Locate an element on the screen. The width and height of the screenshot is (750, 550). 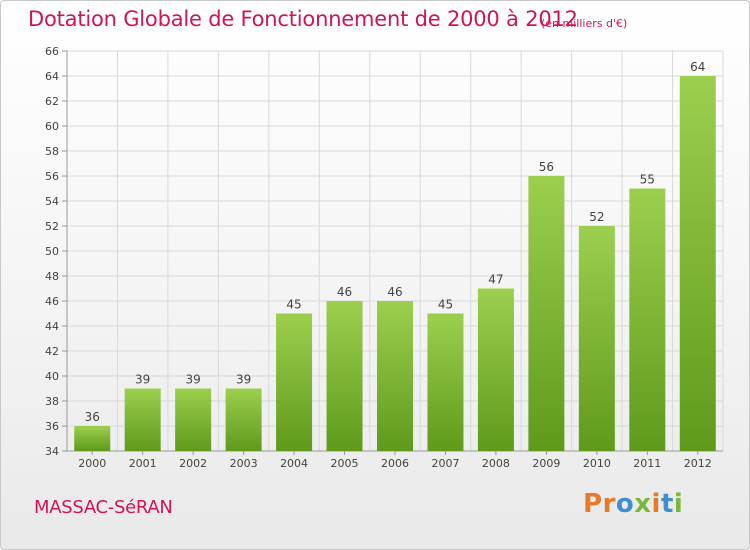
y-tick-label: 38 is located at coordinates (52, 401).